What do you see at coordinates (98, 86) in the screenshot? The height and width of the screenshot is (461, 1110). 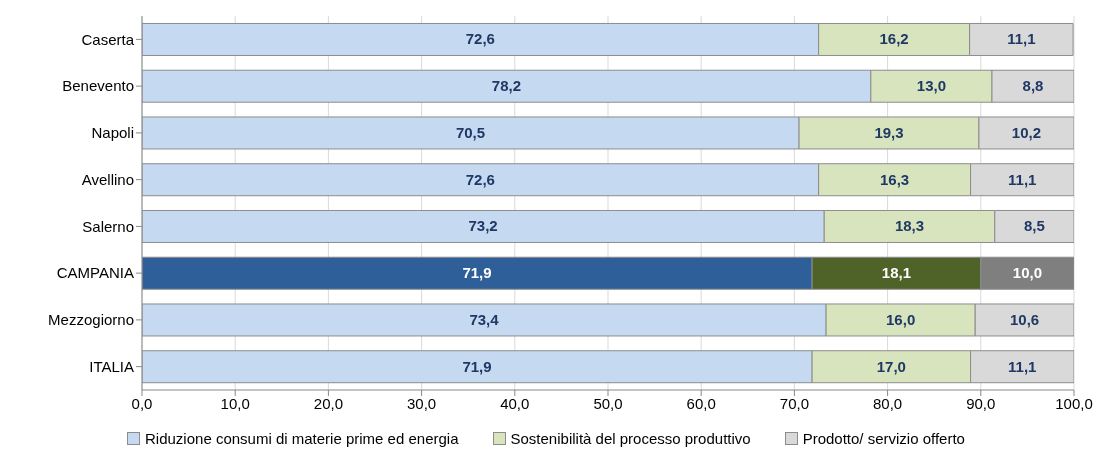 I see `y-tick-label: Benevento` at bounding box center [98, 86].